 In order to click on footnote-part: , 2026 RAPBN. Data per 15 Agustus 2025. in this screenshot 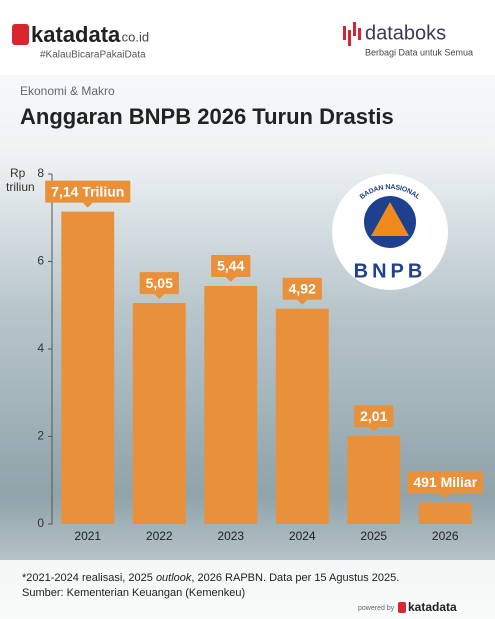, I will do `click(295, 578)`.